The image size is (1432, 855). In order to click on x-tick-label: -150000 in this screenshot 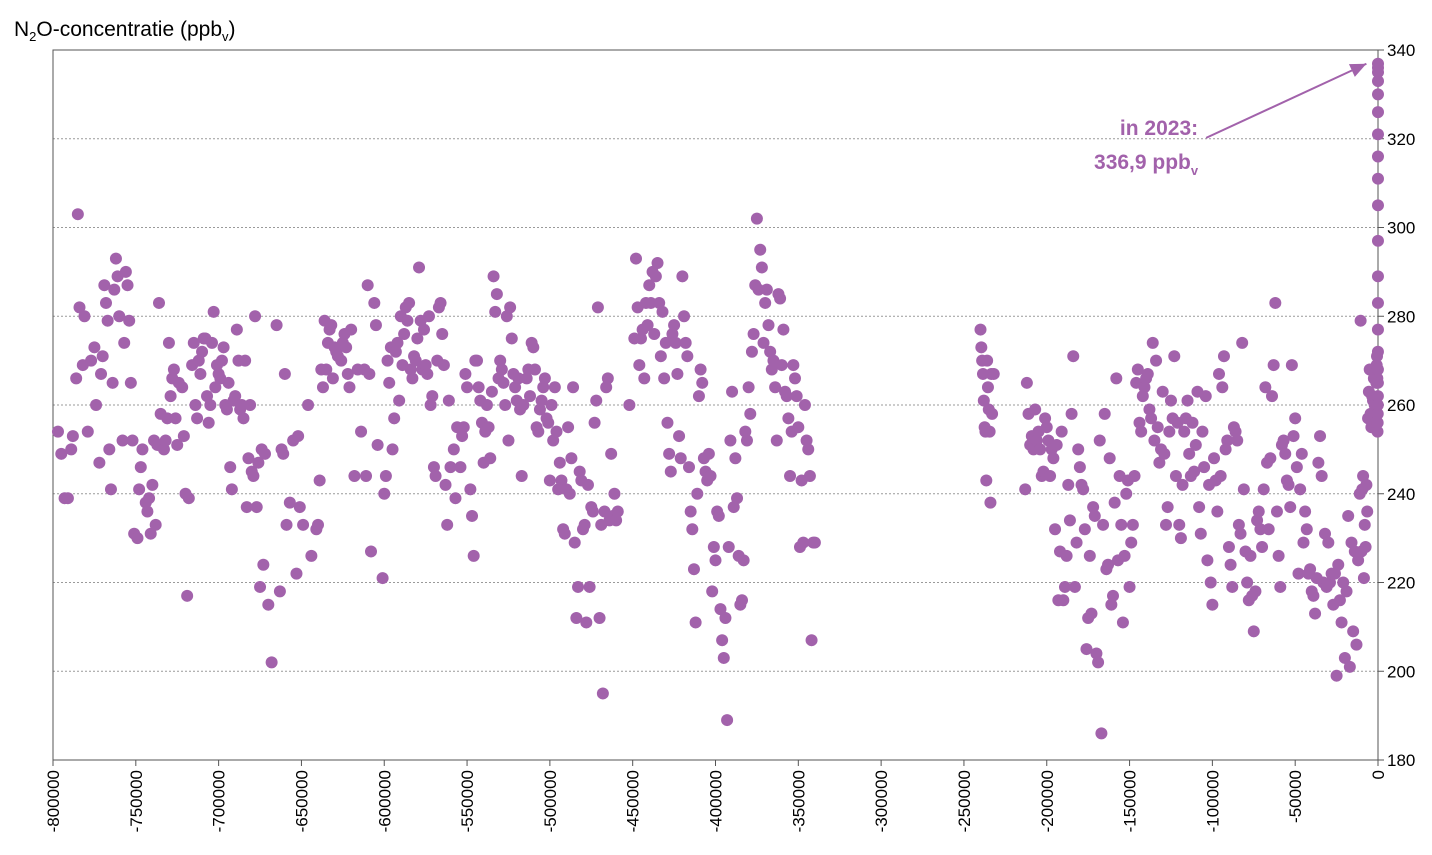, I will do `click(1130, 801)`.